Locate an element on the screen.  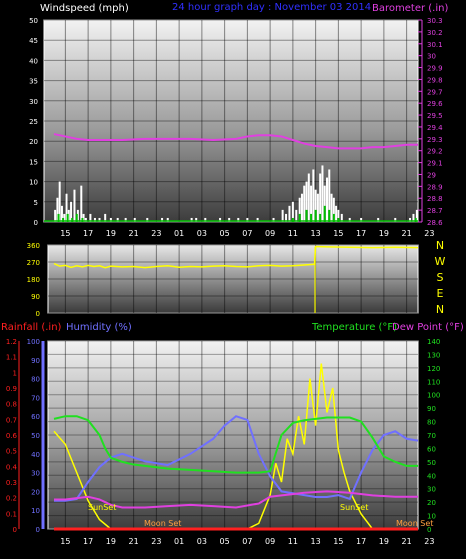
humidity-tick-label: 50 is located at coordinates (35, 436).